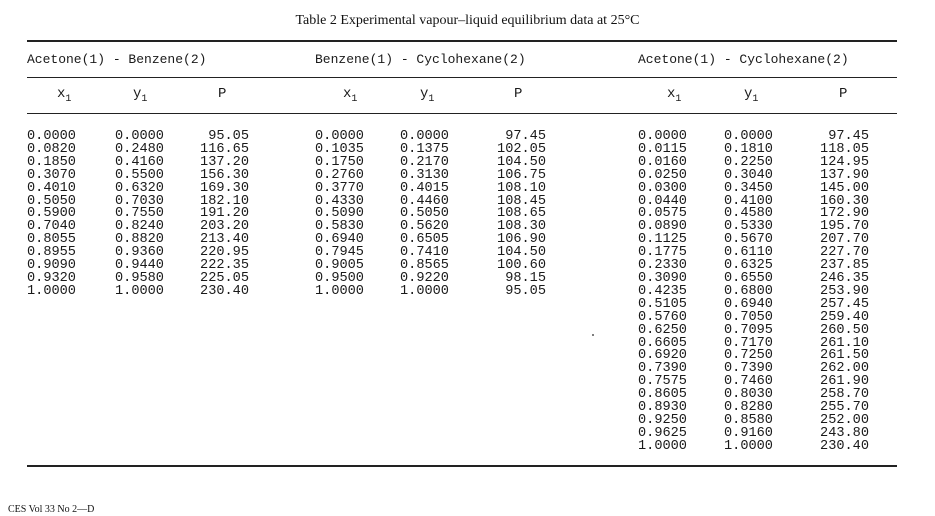 The height and width of the screenshot is (516, 935). What do you see at coordinates (424, 266) in the screenshot?
I see `table-cell: 0.8565` at bounding box center [424, 266].